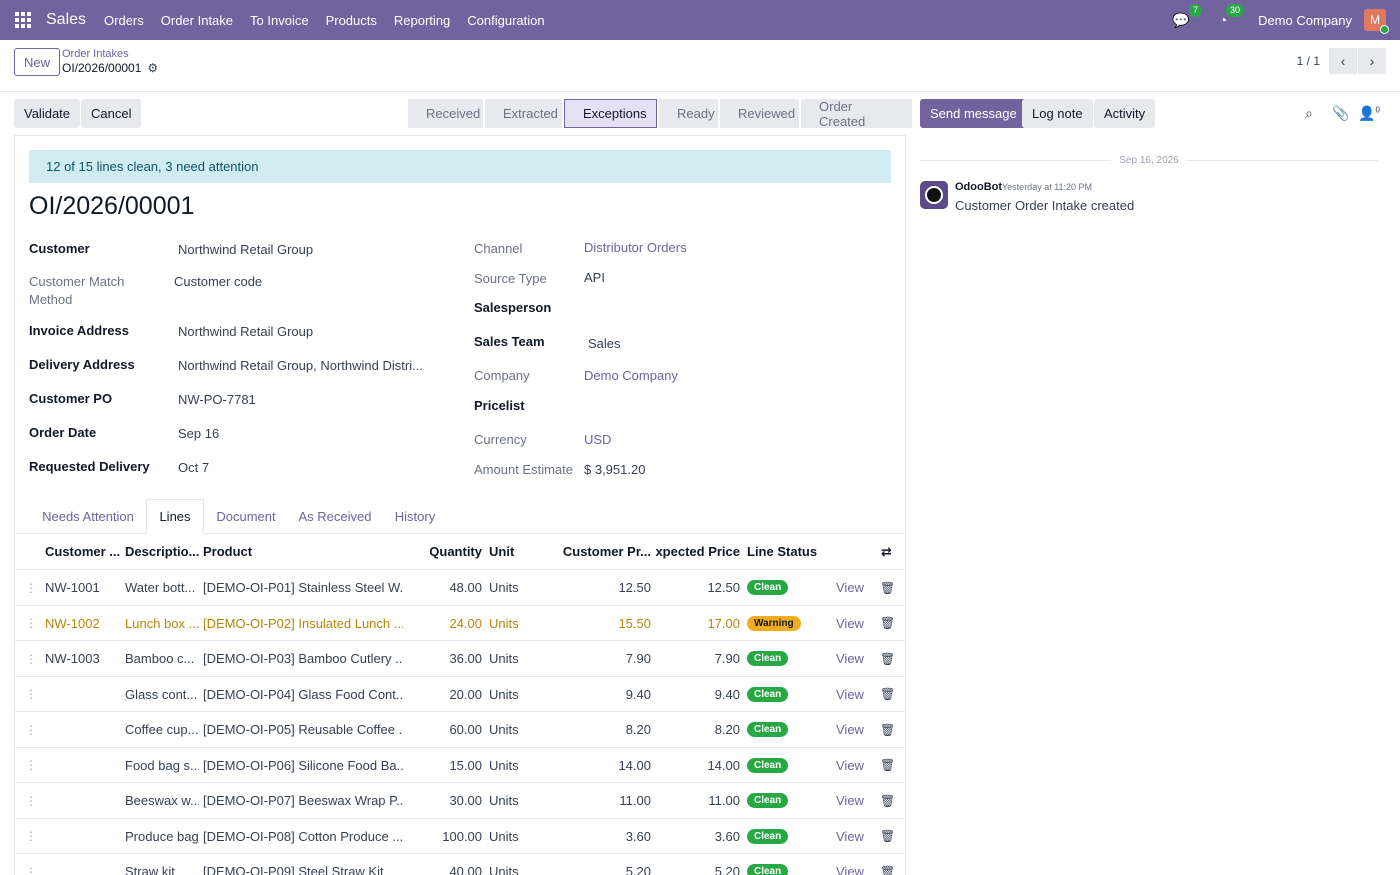 The width and height of the screenshot is (1400, 875). What do you see at coordinates (638, 836) in the screenshot?
I see `cell-customer-price: 3.60` at bounding box center [638, 836].